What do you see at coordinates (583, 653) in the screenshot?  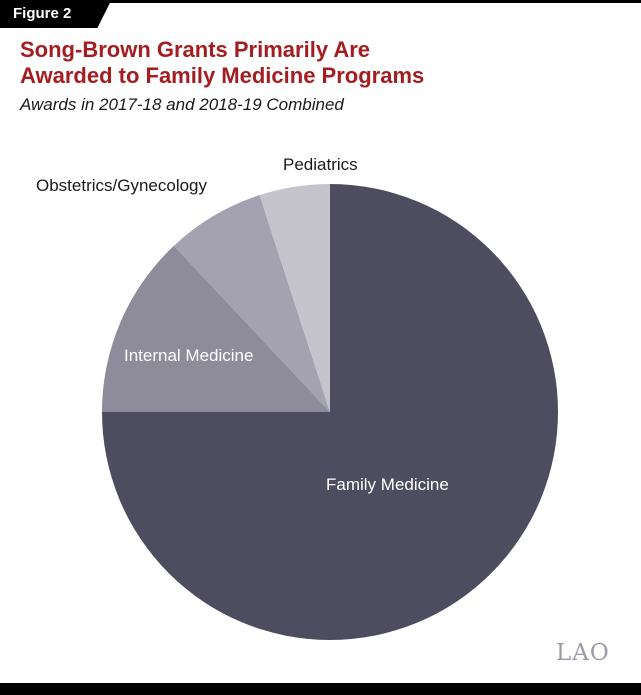 I see `lao-logo: LAO` at bounding box center [583, 653].